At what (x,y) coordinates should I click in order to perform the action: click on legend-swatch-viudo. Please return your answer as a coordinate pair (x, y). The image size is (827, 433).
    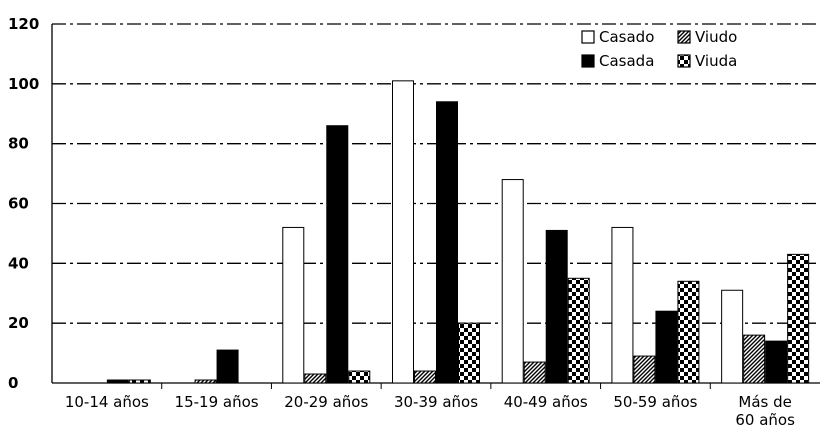
    Looking at the image, I should click on (684, 37).